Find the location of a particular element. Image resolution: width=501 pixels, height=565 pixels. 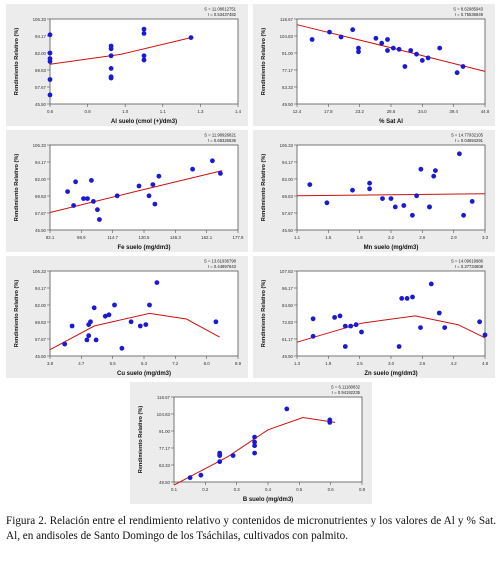

stat-s-label: S = 11.08612751 is located at coordinates (220, 9).